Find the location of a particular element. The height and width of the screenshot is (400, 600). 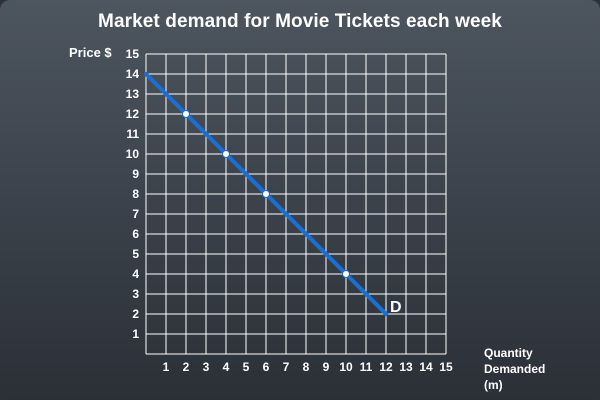

x-tick-label: 4 is located at coordinates (226, 367).